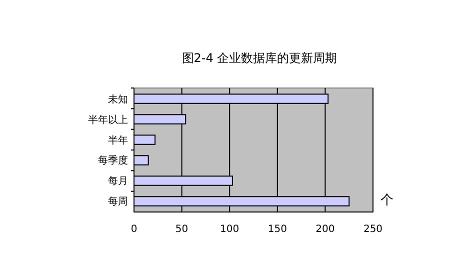  I want to click on y-tick-label: 半年, so click(118, 140).